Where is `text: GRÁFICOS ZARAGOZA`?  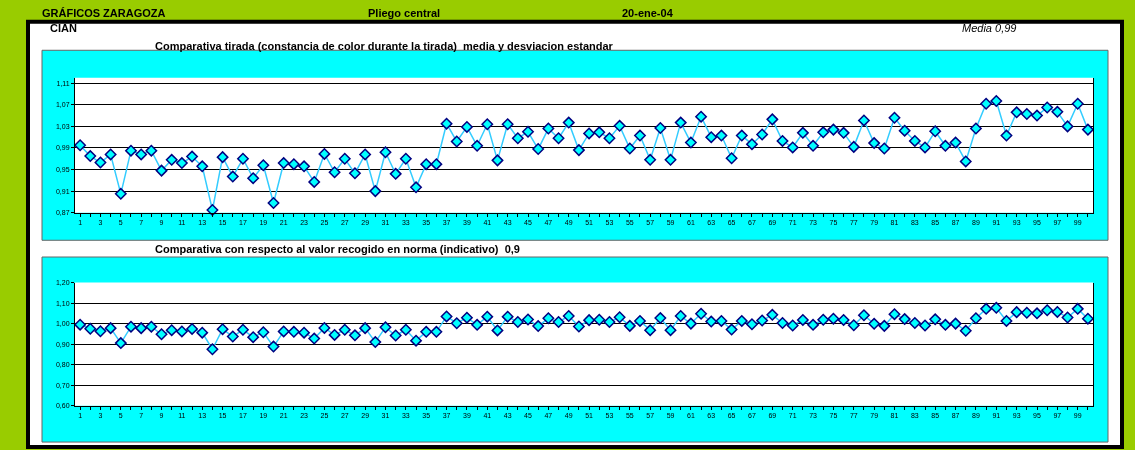
text: GRÁFICOS ZARAGOZA is located at coordinates (104, 13).